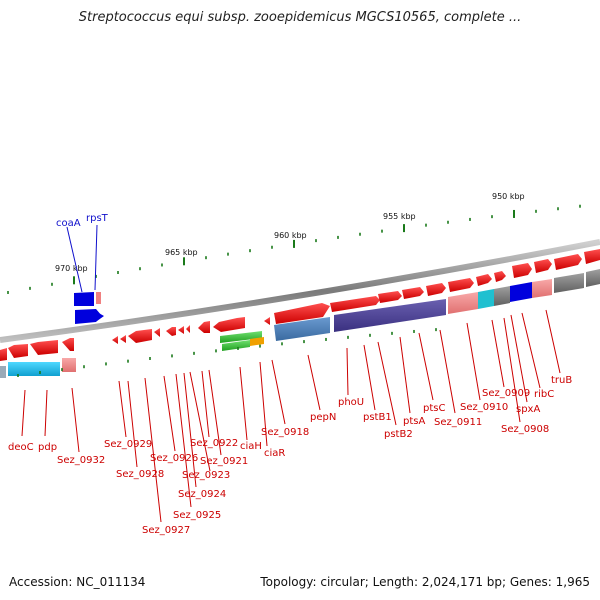  What do you see at coordinates (290, 235) in the screenshot?
I see `scale-label-960: 960 kbp` at bounding box center [290, 235].